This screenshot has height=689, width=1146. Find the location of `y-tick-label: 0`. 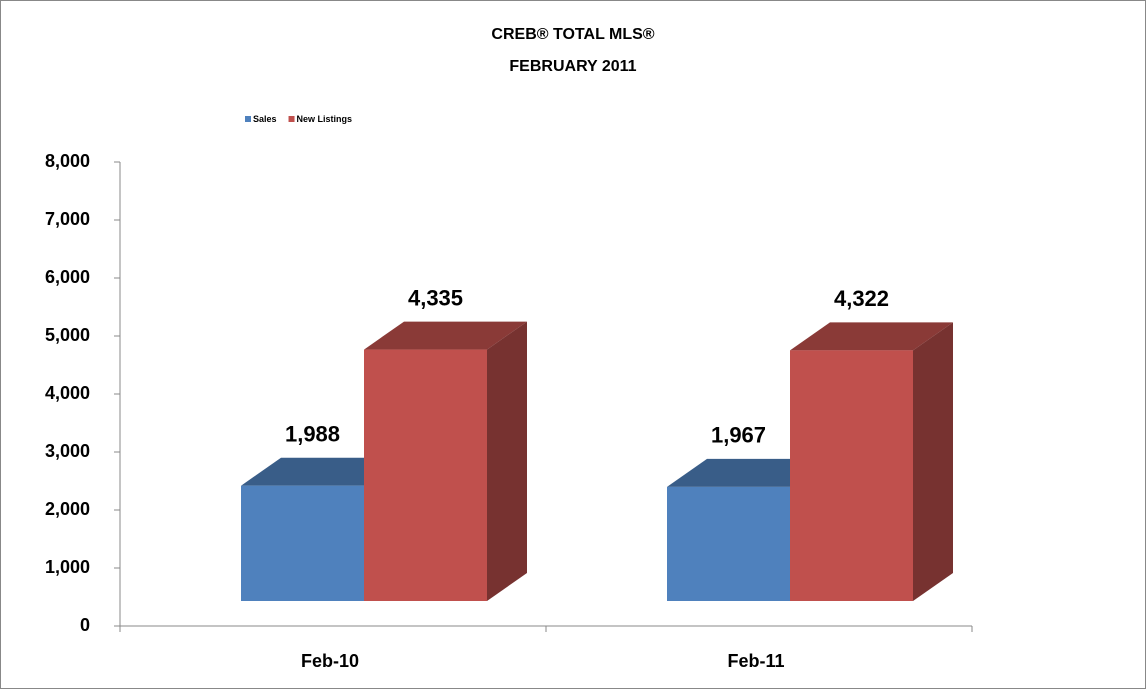

y-tick-label: 0 is located at coordinates (85, 625).